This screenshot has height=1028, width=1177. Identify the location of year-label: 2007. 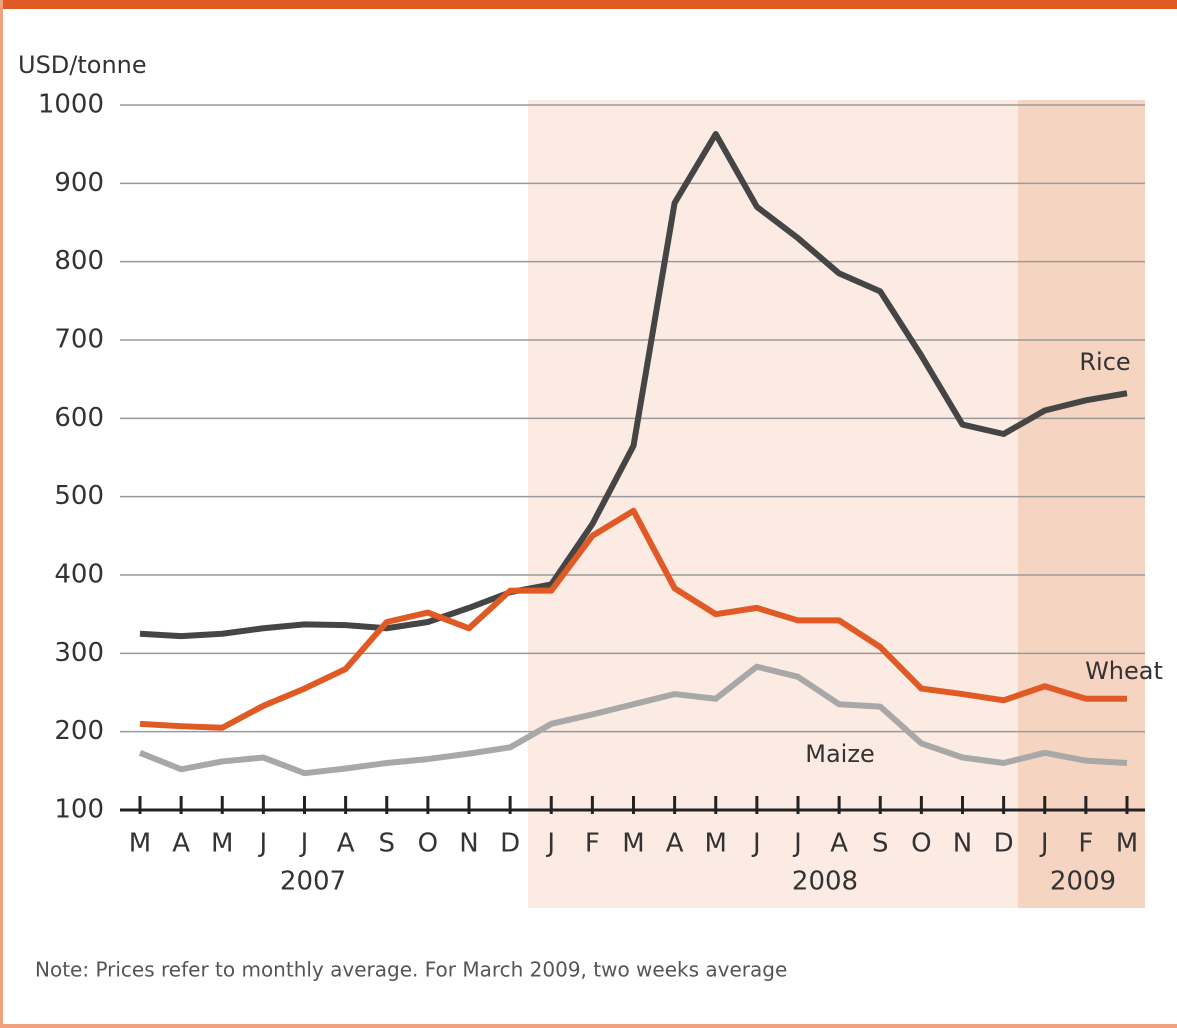
(313, 882).